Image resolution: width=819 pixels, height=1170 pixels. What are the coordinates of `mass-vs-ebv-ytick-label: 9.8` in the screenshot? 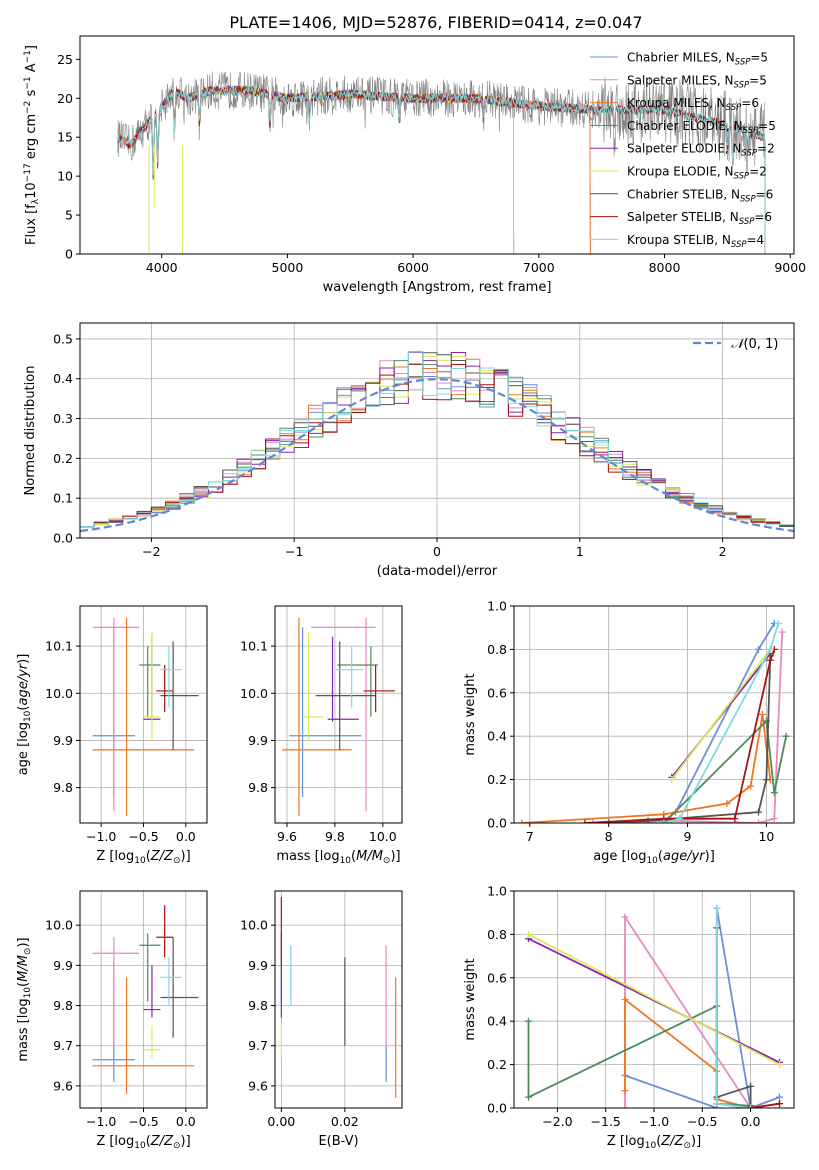 It's located at (258, 1005).